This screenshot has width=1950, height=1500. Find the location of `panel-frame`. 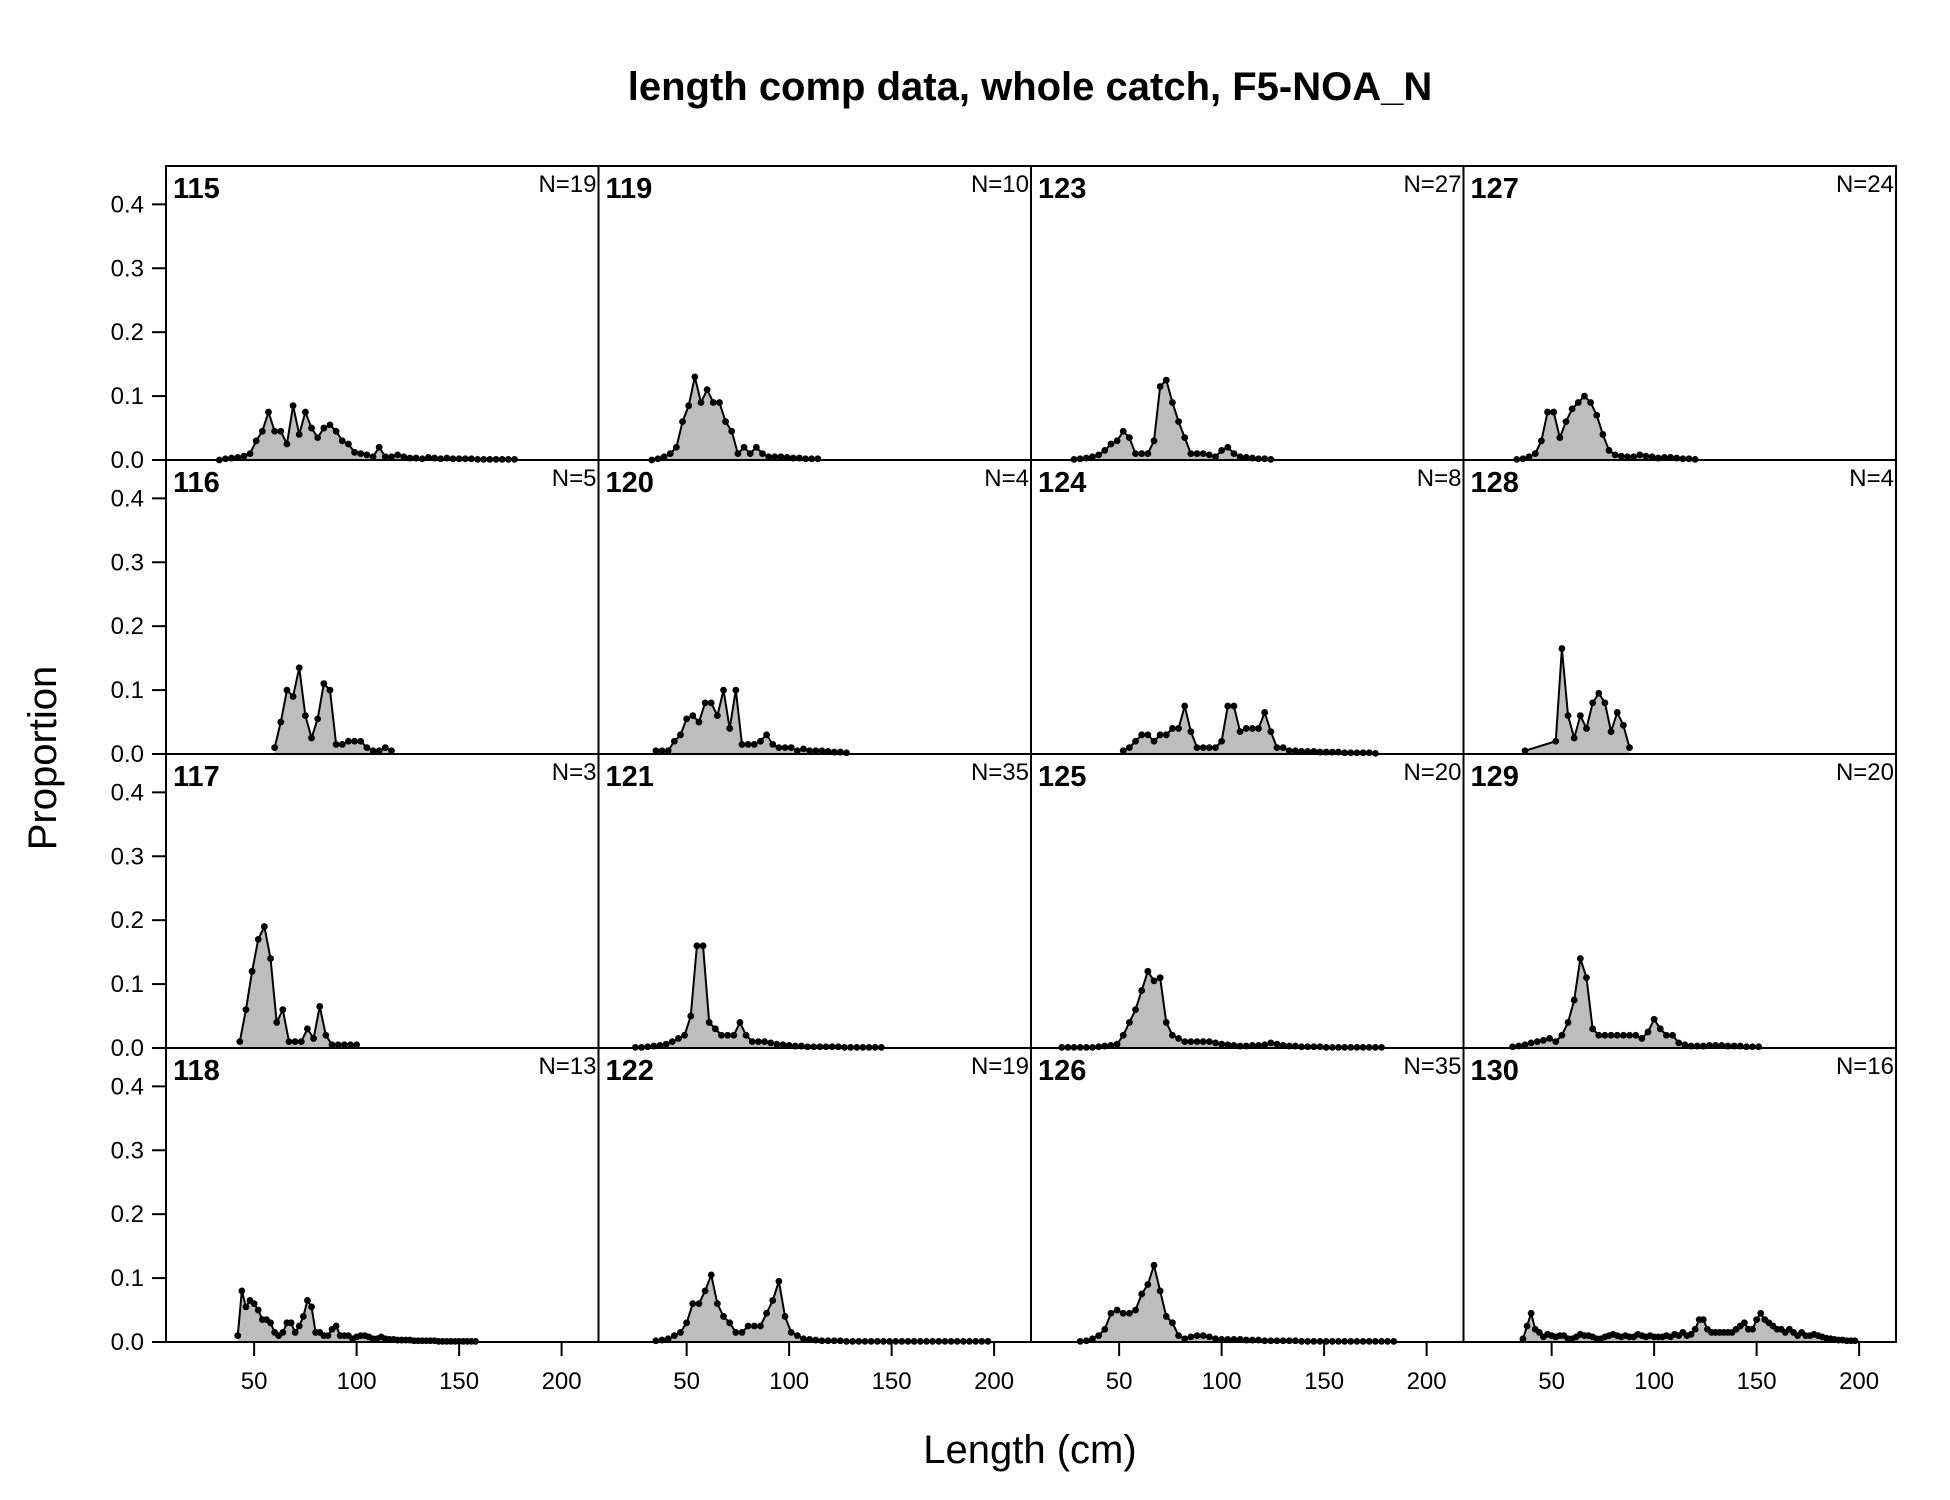

panel-frame is located at coordinates (1247, 313).